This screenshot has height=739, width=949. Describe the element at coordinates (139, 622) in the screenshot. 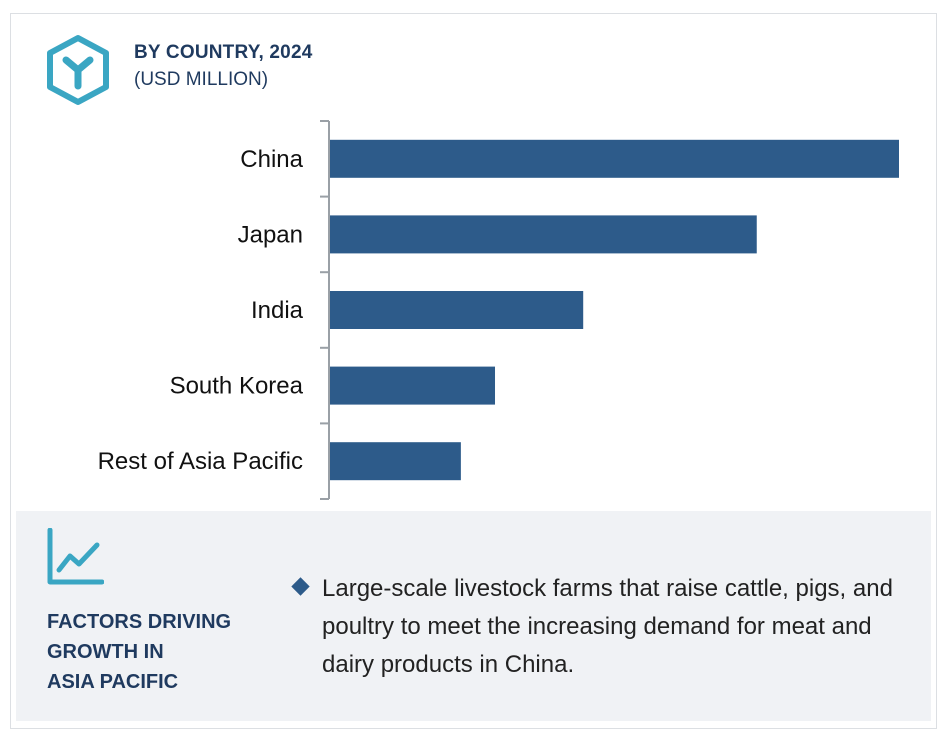

I see `factors-heading-line: FACTORS DRIVING` at that location.